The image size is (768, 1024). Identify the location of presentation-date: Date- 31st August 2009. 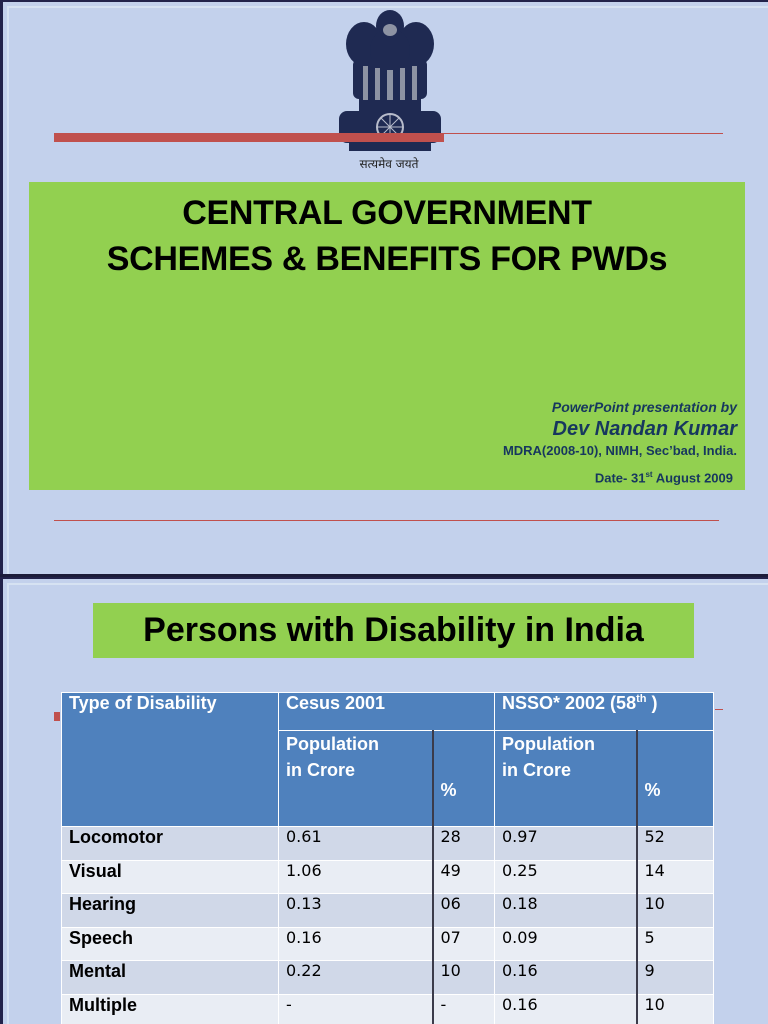
(664, 477).